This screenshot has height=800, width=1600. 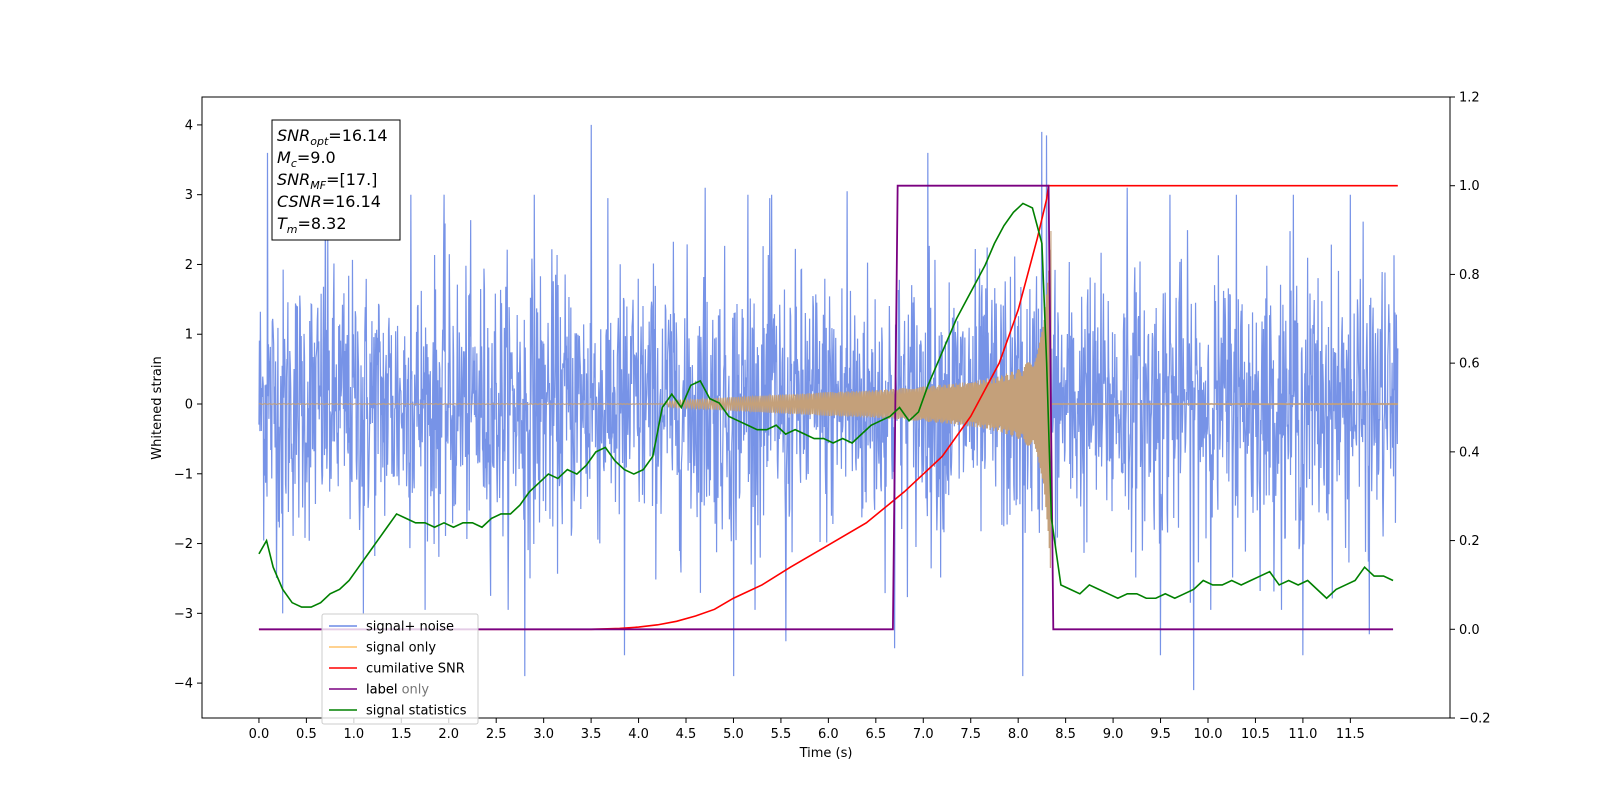 I want to click on y-tick-label: −2, so click(x=183, y=544).